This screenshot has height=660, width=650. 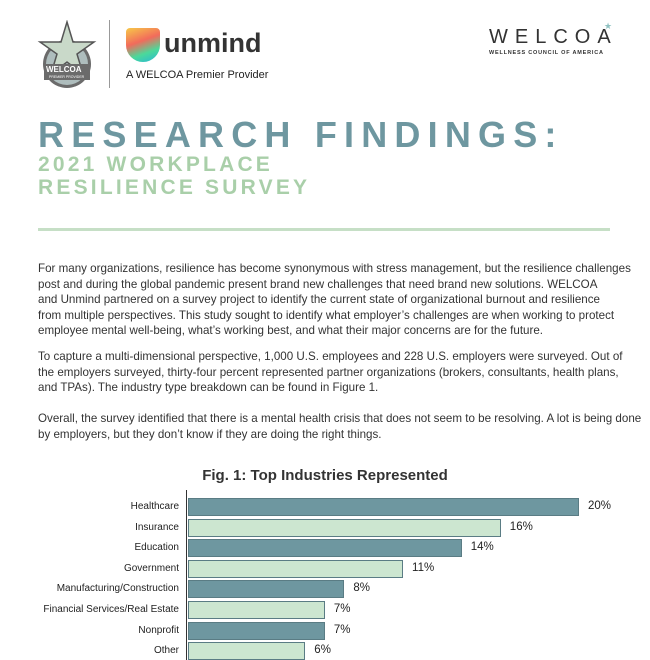 What do you see at coordinates (67, 55) in the screenshot?
I see `welcoa-premier-badge: WELCOA PREMIER PROVIDER` at bounding box center [67, 55].